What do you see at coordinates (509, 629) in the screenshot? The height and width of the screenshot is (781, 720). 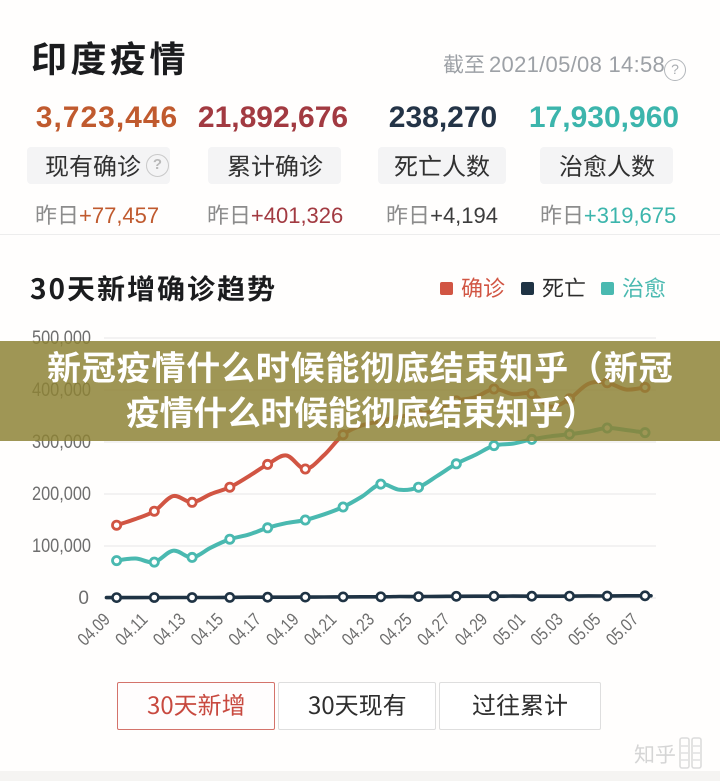 I see `svg-text: 05.01` at bounding box center [509, 629].